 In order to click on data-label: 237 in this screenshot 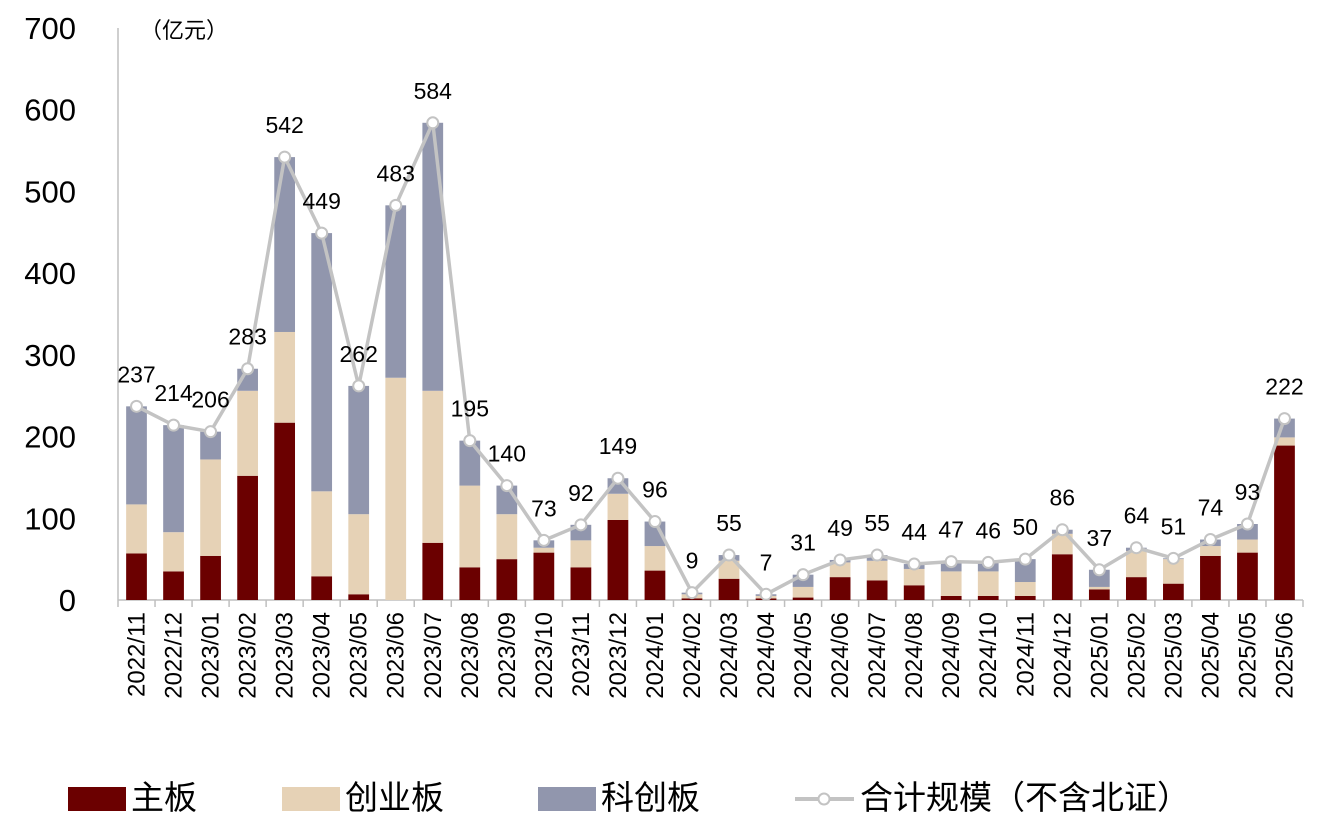, I will do `click(136, 374)`.